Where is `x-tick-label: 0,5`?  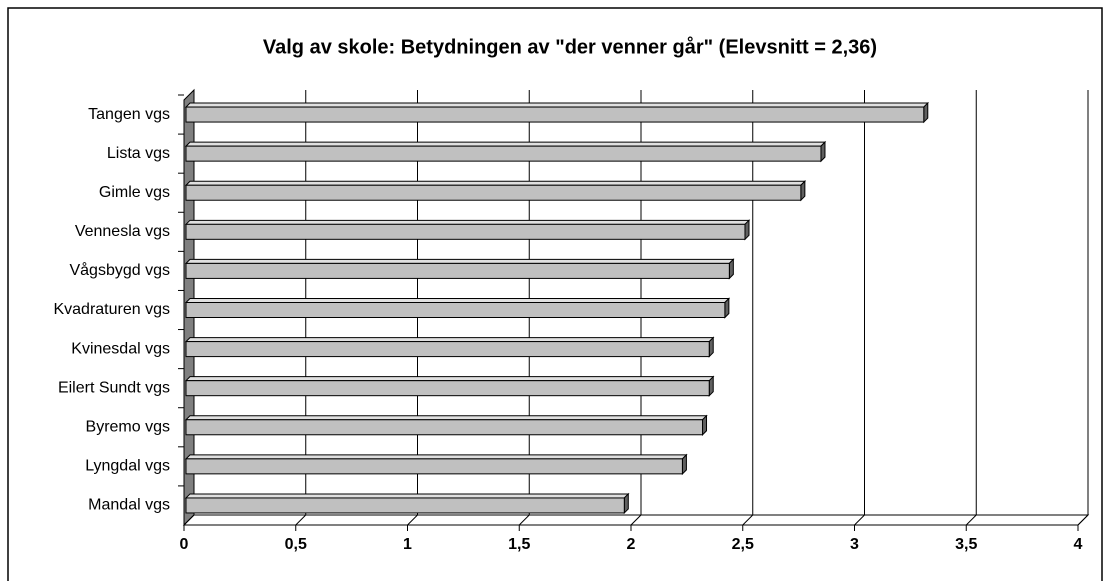
x-tick-label: 0,5 is located at coordinates (296, 544).